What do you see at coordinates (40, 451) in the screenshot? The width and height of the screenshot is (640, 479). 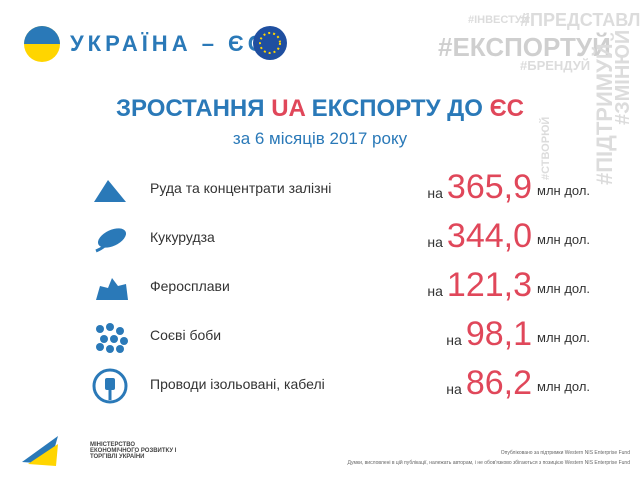 I see `ministry-logo` at bounding box center [40, 451].